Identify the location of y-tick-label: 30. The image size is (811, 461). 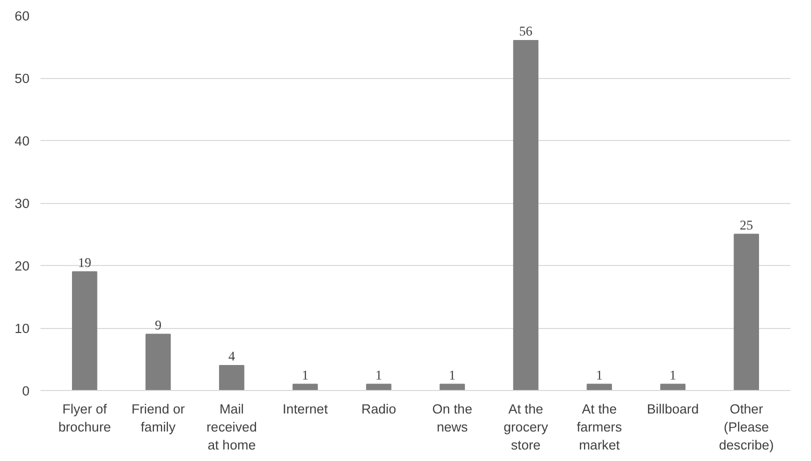
(22, 203).